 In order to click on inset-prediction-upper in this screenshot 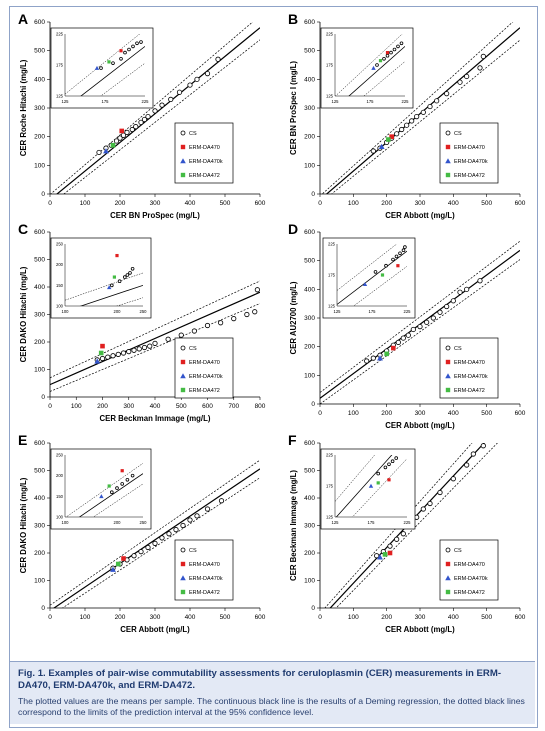, I will do `click(104, 286)`.